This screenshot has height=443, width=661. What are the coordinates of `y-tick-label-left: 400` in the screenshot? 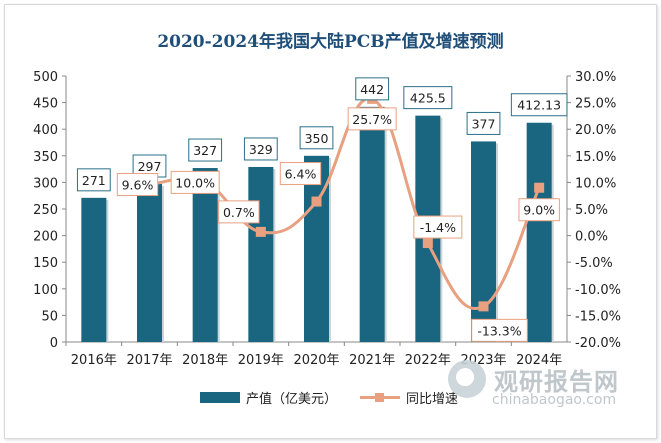 It's located at (45, 130).